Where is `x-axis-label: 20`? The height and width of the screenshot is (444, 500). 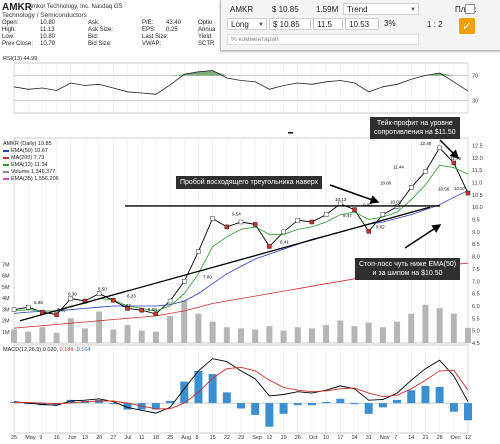 x-axis-label: 20 is located at coordinates (99, 438).